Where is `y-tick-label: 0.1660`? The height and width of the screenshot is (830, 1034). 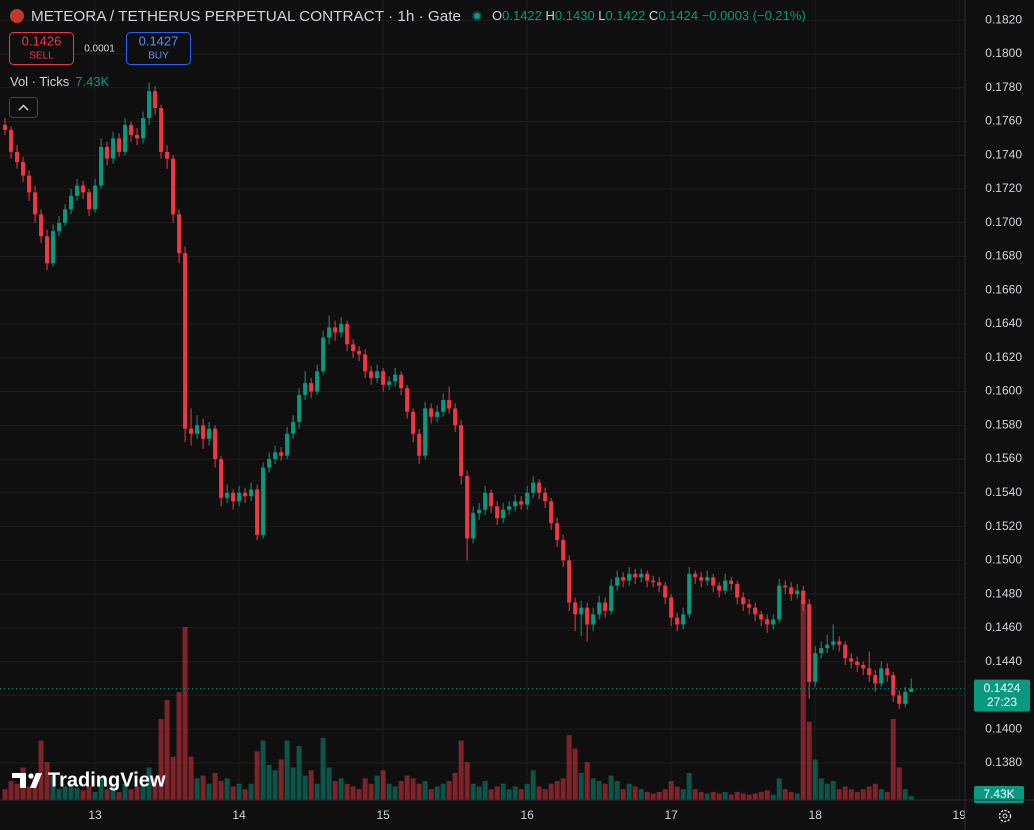
y-tick-label: 0.1660 is located at coordinates (1003, 289).